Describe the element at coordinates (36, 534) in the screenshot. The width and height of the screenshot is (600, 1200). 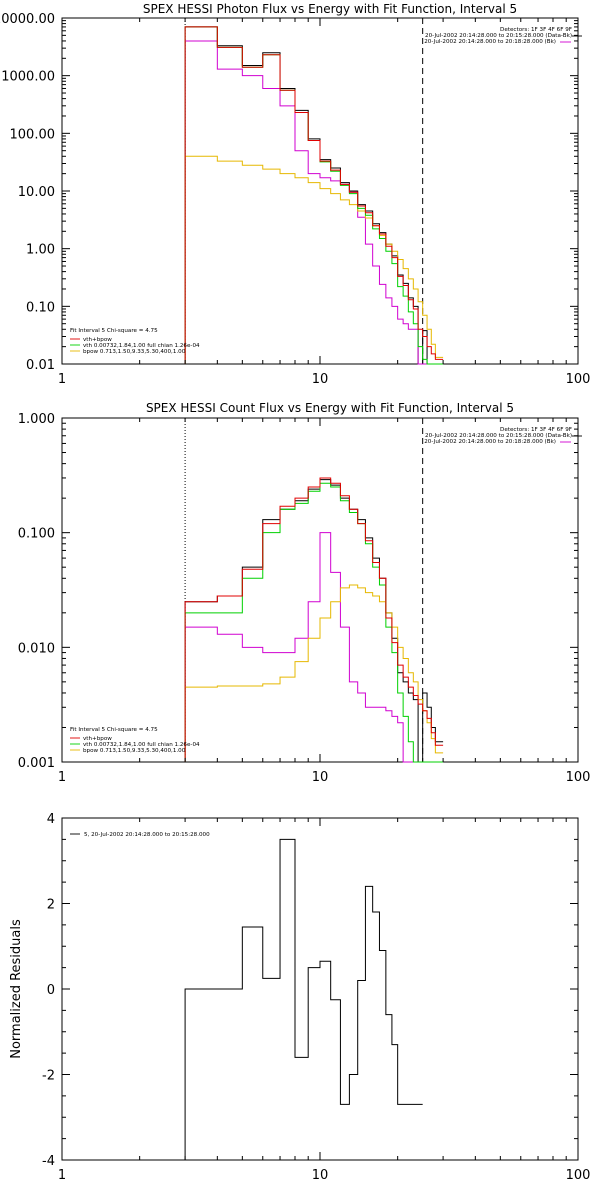
I see `y-tick-label: 0.100` at that location.